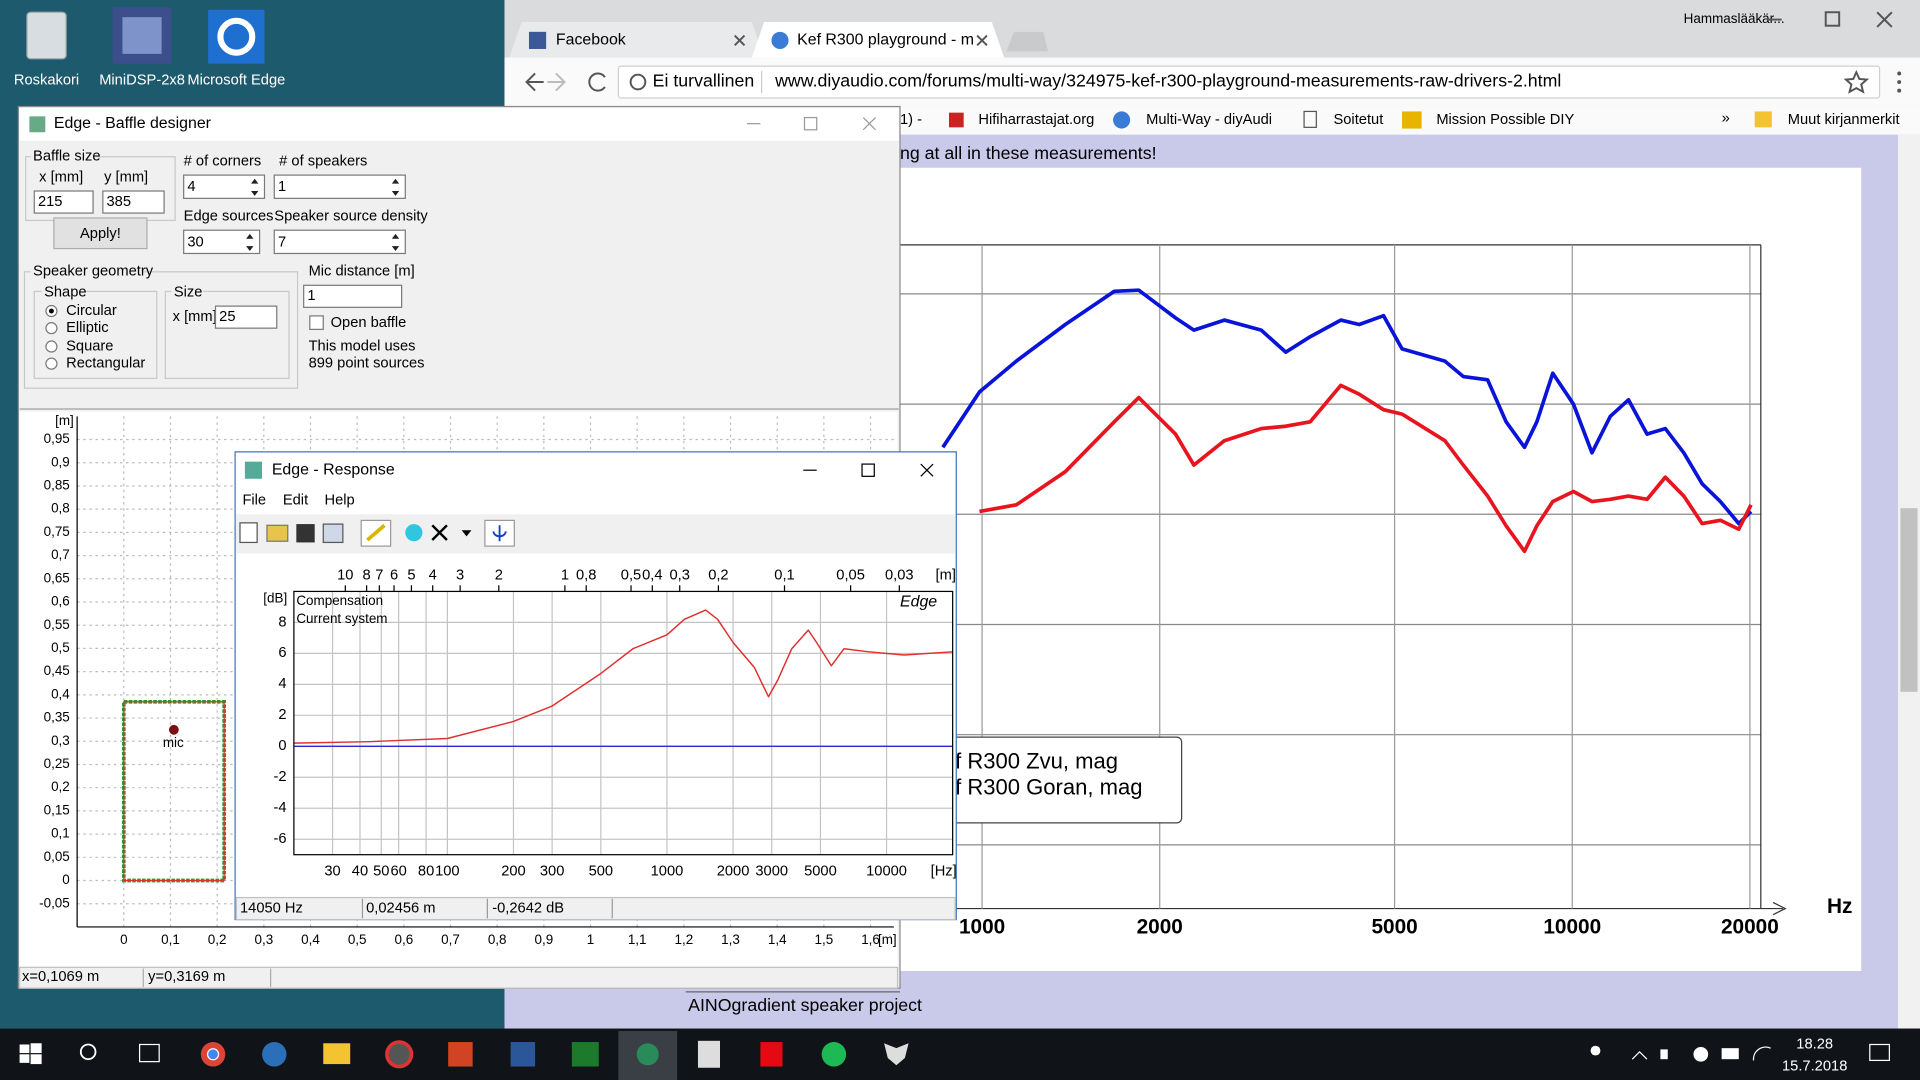 The width and height of the screenshot is (1920, 1080). What do you see at coordinates (88, 1052) in the screenshot?
I see `search` at bounding box center [88, 1052].